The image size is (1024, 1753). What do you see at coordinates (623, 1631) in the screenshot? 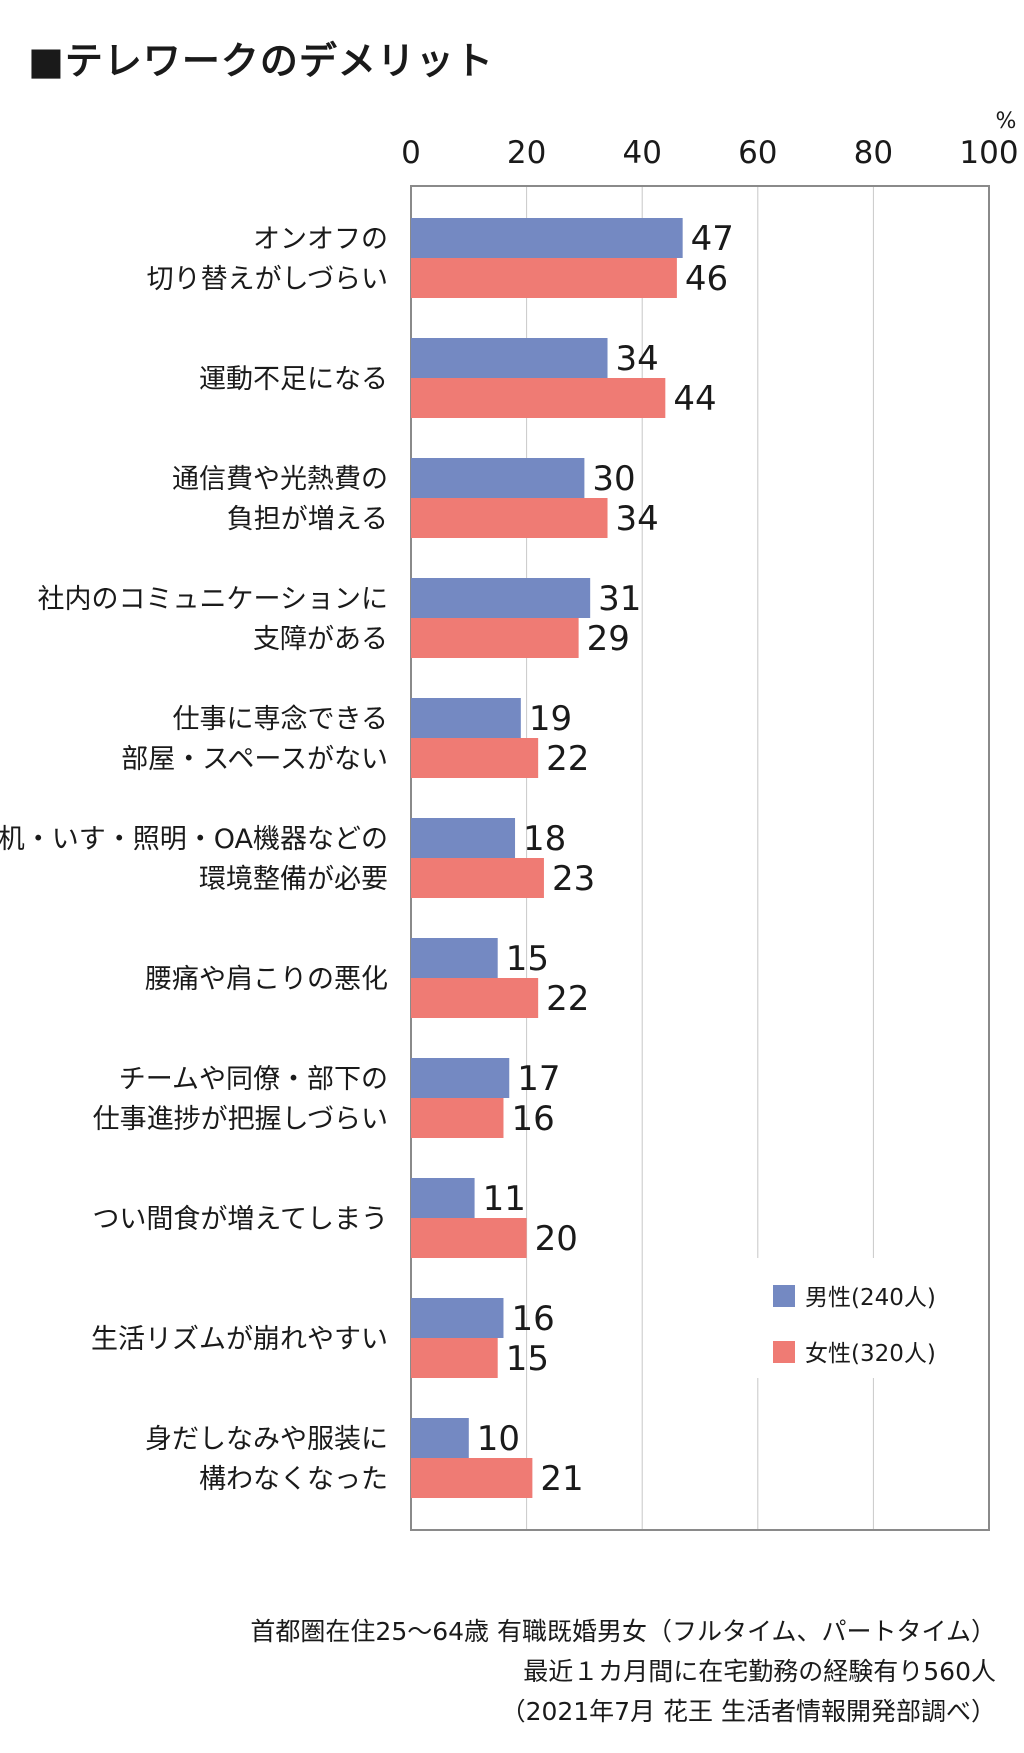
I see `note-line: 首都圏在住25～64歳 有職既婚男女（フルタイム、パートタイム）` at bounding box center [623, 1631].